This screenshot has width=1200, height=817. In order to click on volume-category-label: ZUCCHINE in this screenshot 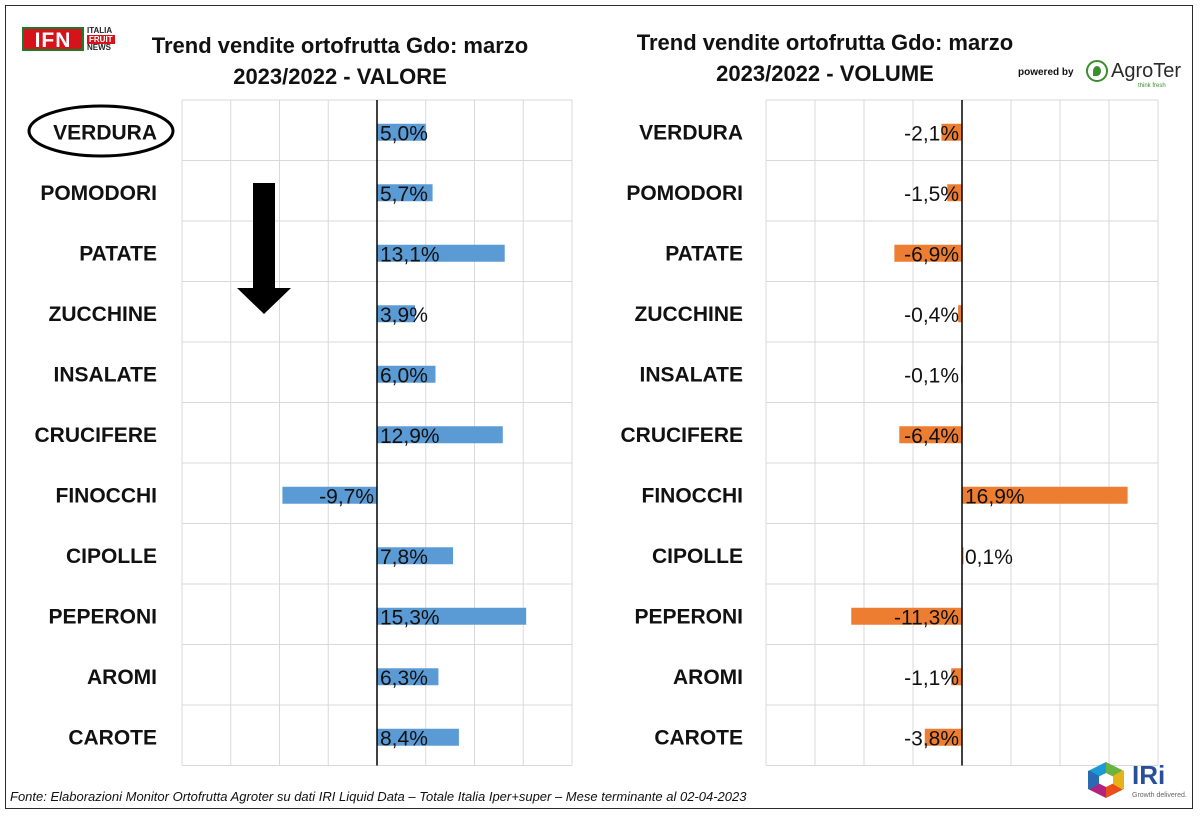, I will do `click(689, 314)`.